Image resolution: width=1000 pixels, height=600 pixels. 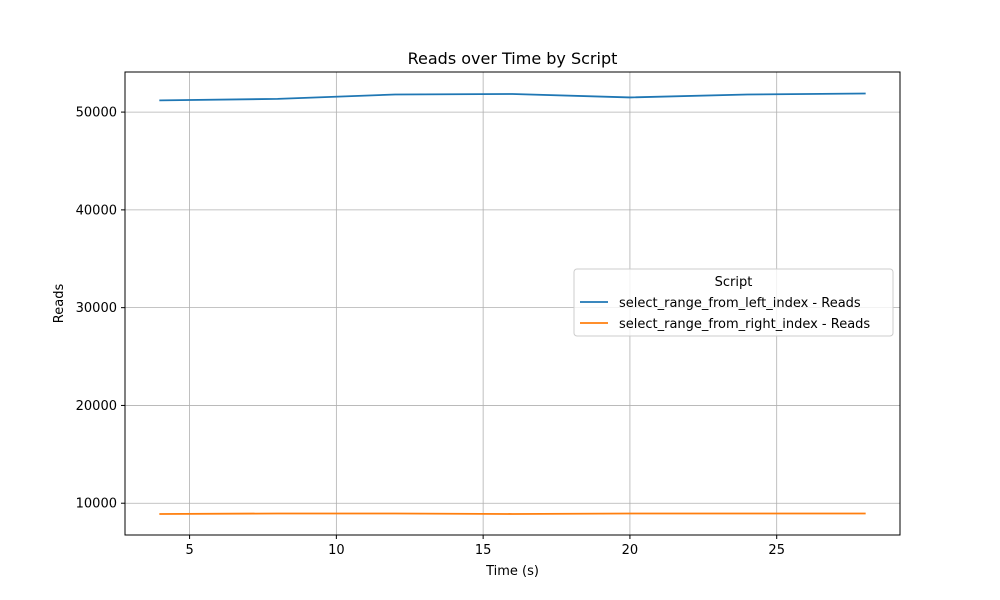 What do you see at coordinates (96, 308) in the screenshot?
I see `y-tick-label: 30000` at bounding box center [96, 308].